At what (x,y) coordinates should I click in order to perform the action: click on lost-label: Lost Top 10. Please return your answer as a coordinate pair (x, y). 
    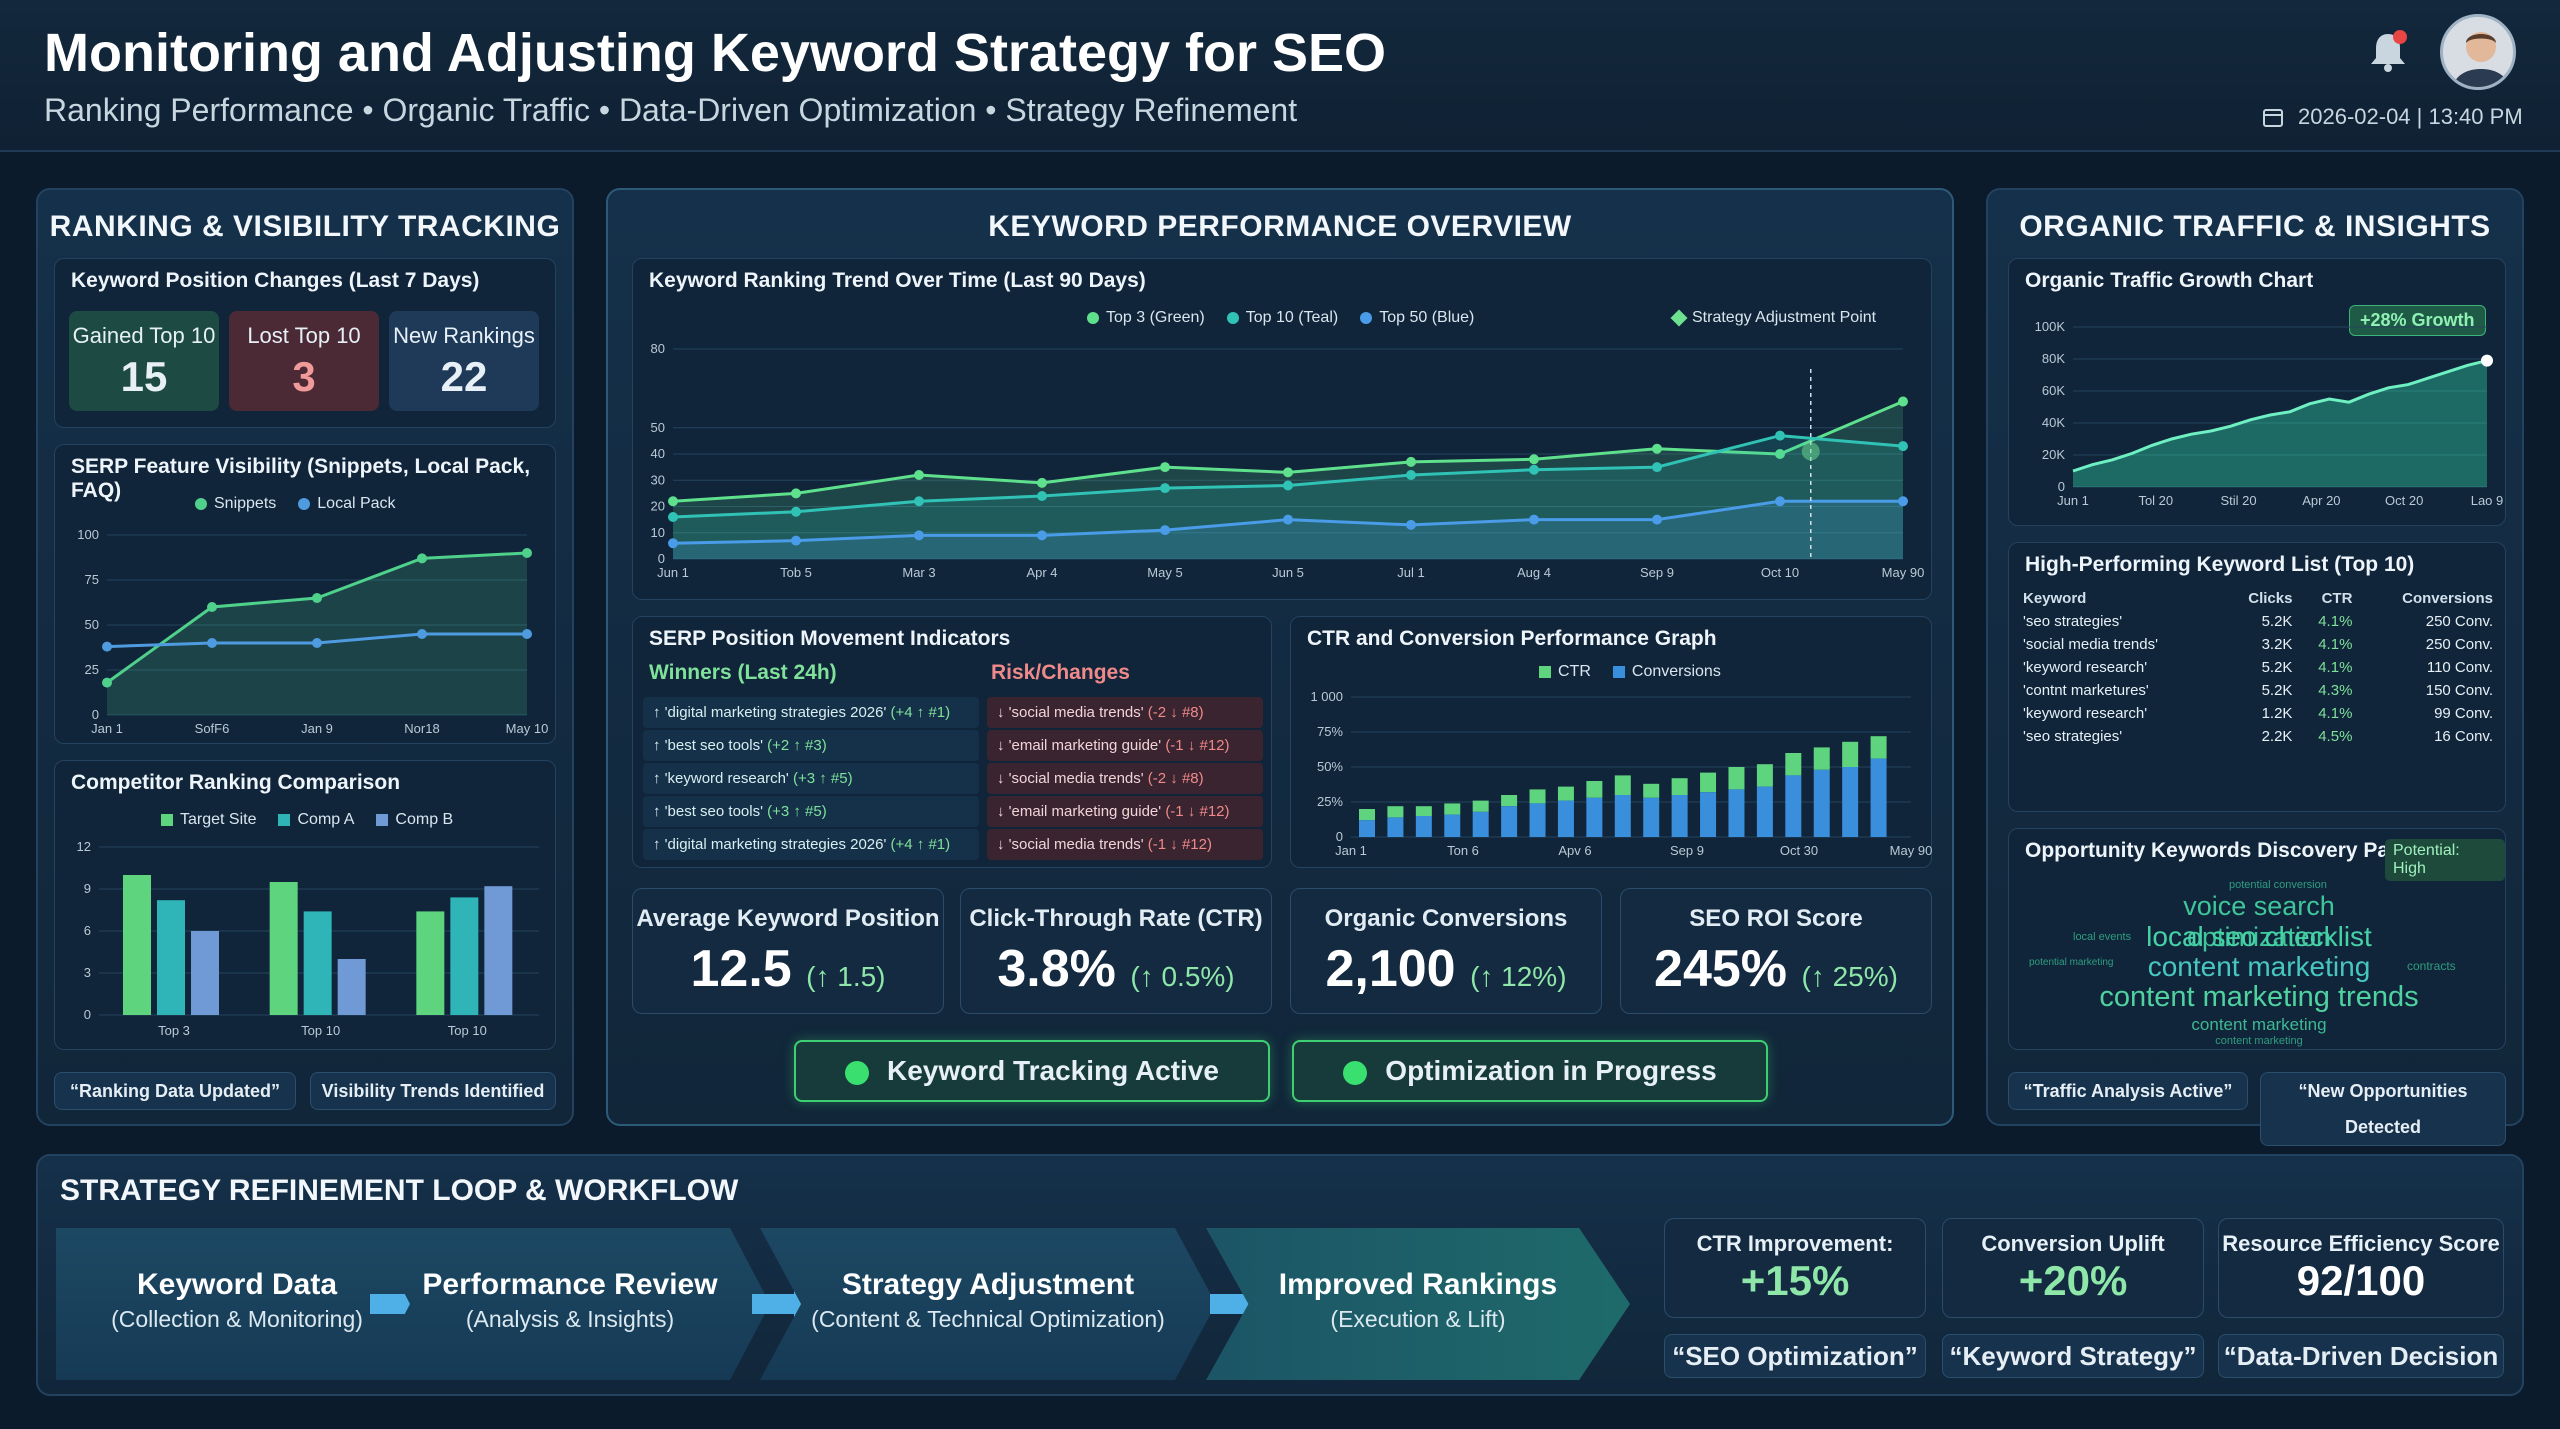
    Looking at the image, I should click on (304, 335).